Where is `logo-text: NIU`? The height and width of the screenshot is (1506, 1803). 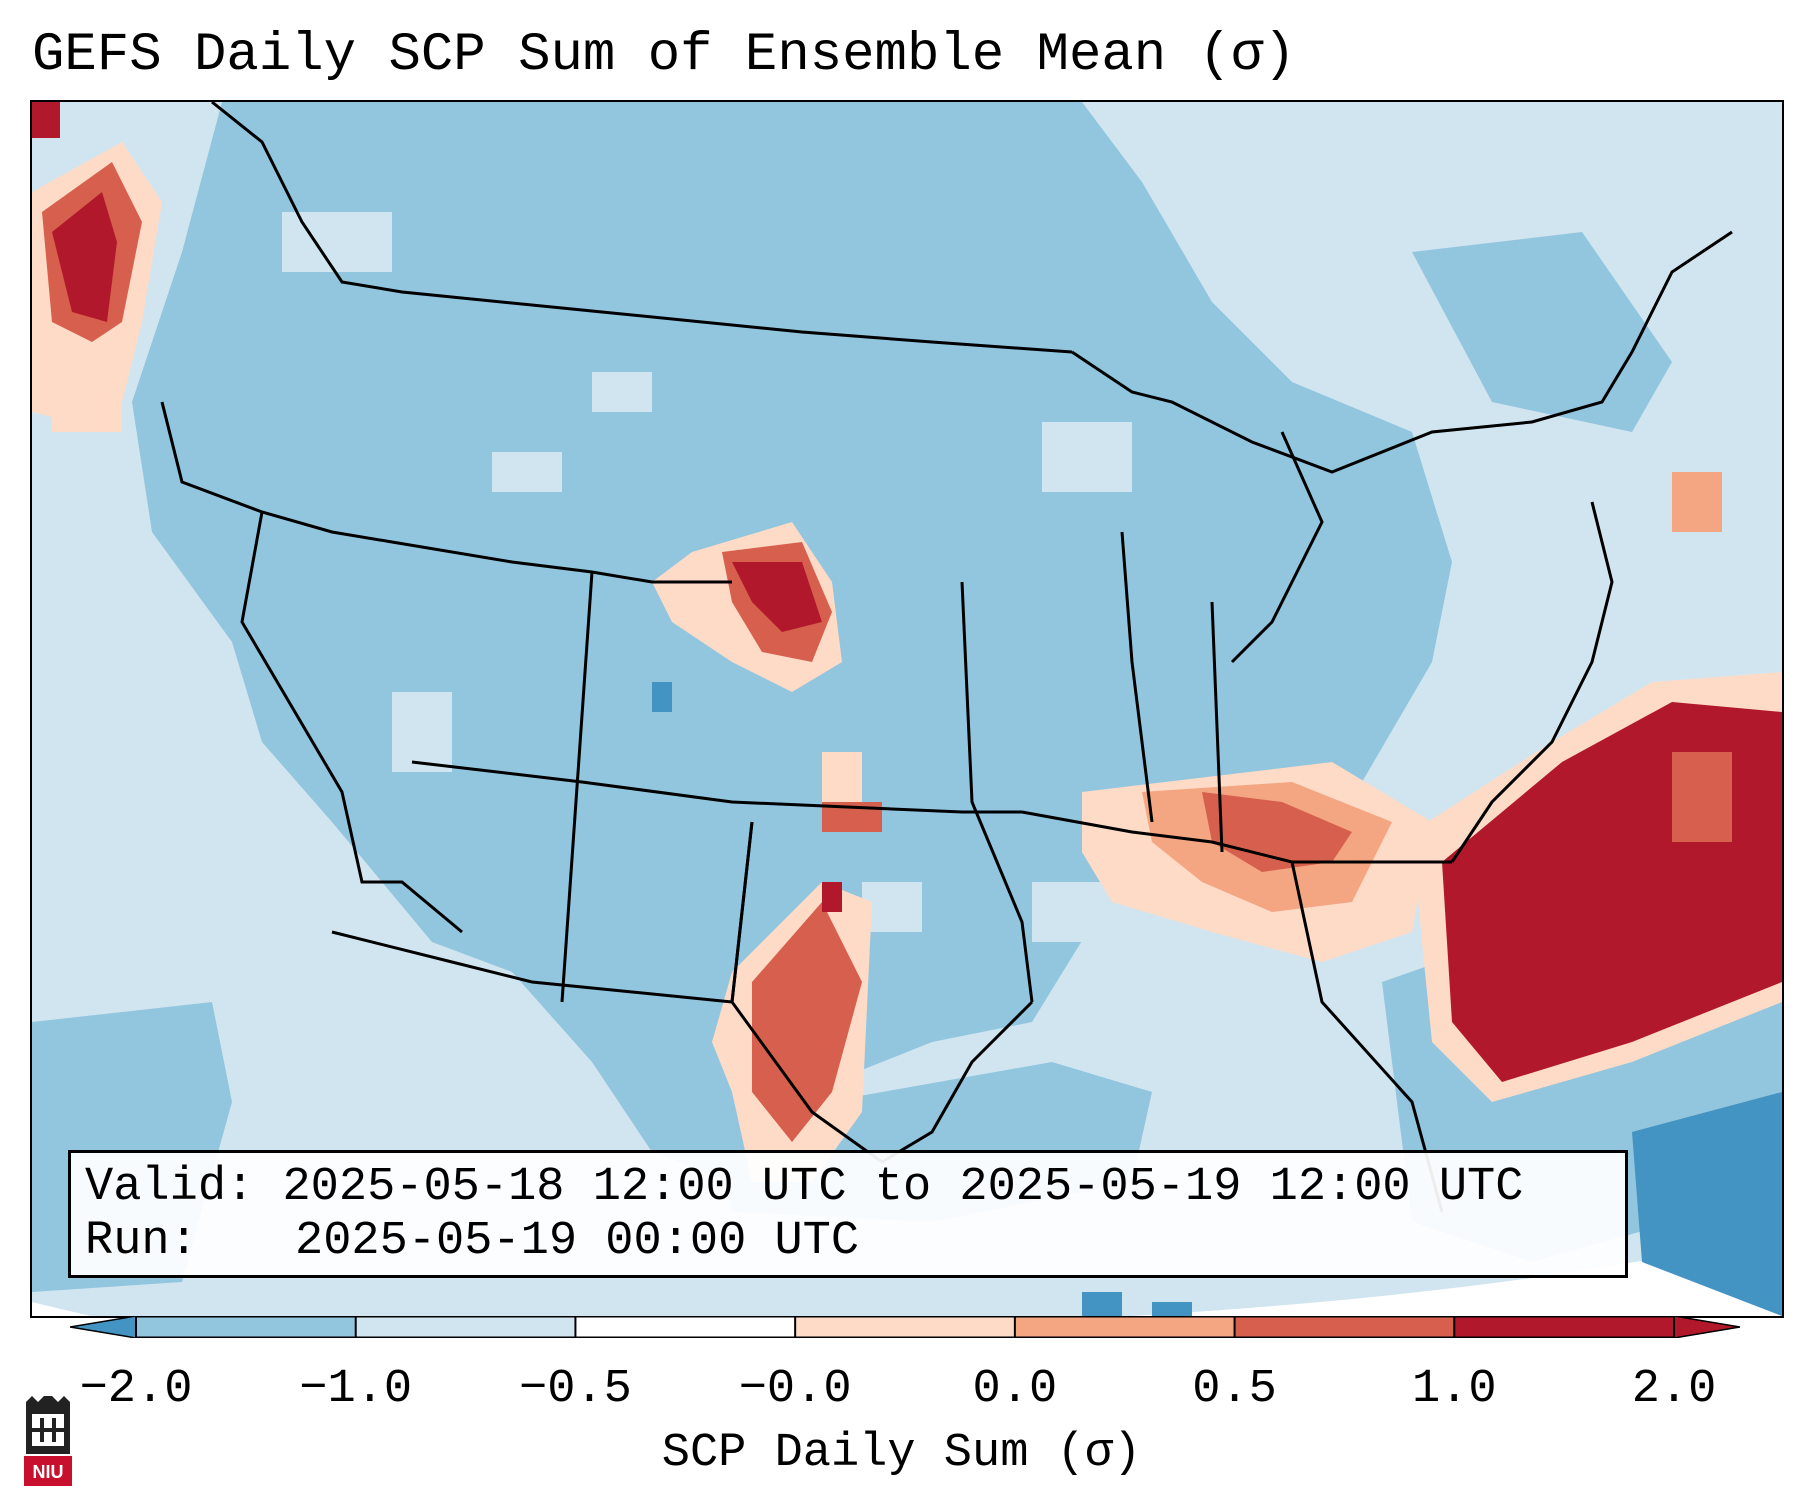
logo-text: NIU is located at coordinates (48, 1472).